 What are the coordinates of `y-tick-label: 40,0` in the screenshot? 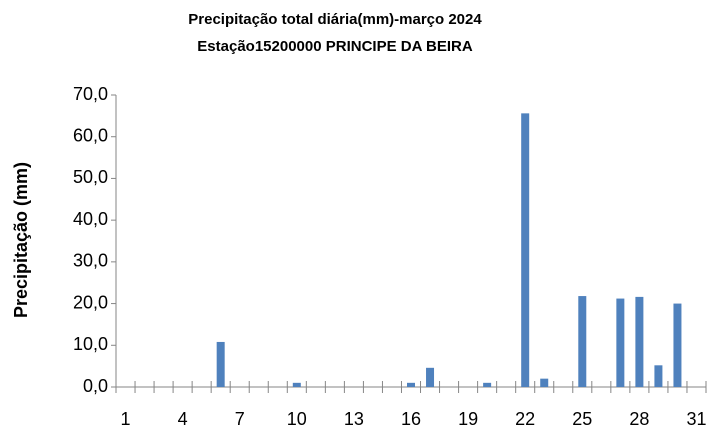 It's located at (90, 219).